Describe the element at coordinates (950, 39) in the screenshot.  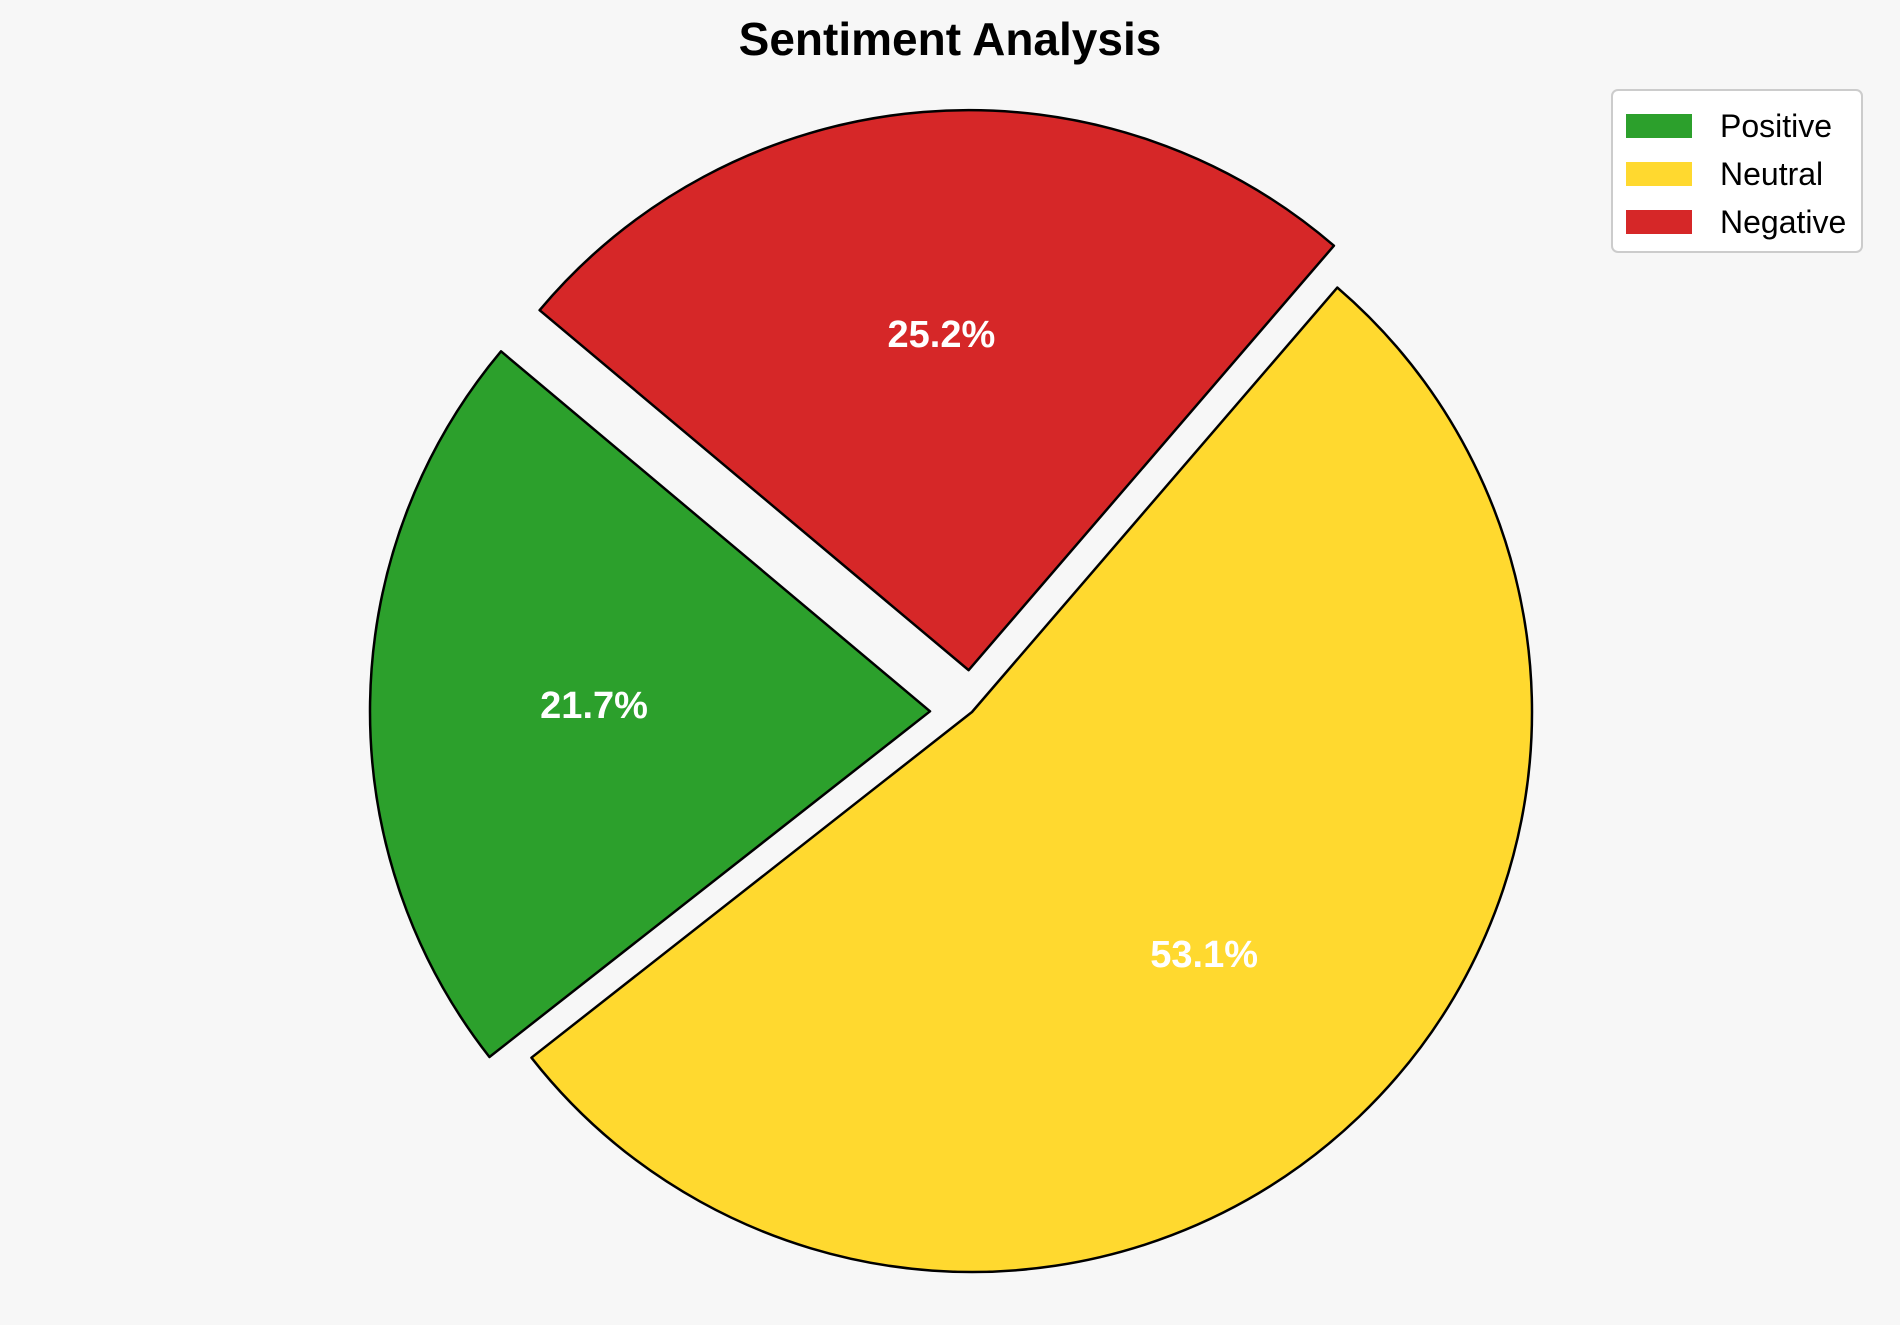
I see `chart-title: Sentiment Analysis` at that location.